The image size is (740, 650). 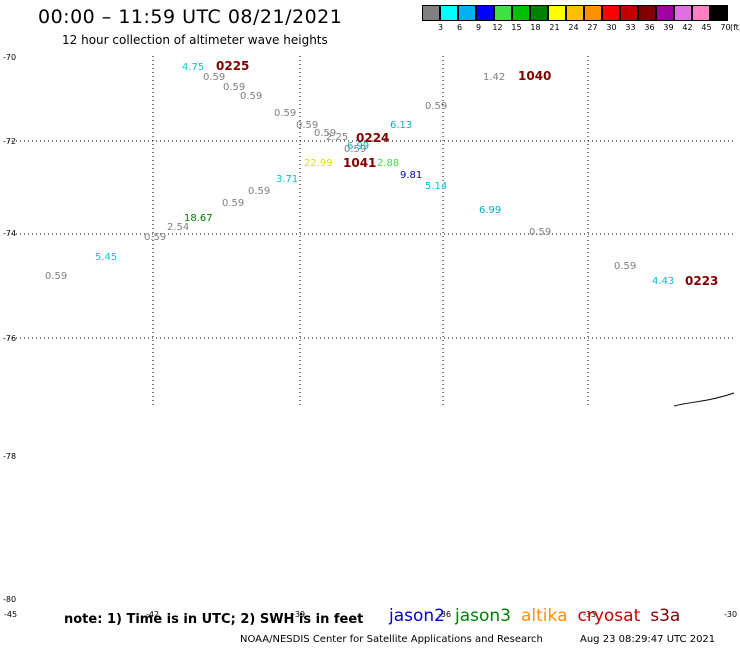 I want to click on pass-time-label: 1041, so click(x=359, y=163).